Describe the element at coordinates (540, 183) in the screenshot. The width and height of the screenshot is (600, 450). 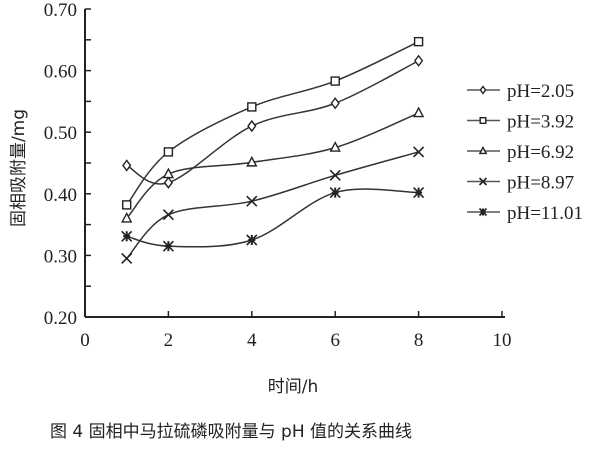
I see `legend-label: pH=8.97` at that location.